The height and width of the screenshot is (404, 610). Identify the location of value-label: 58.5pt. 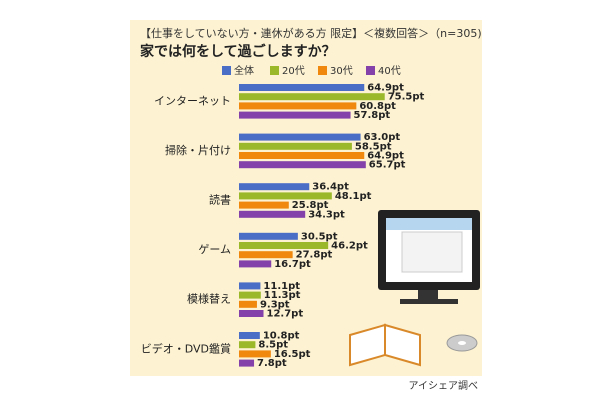
(373, 146).